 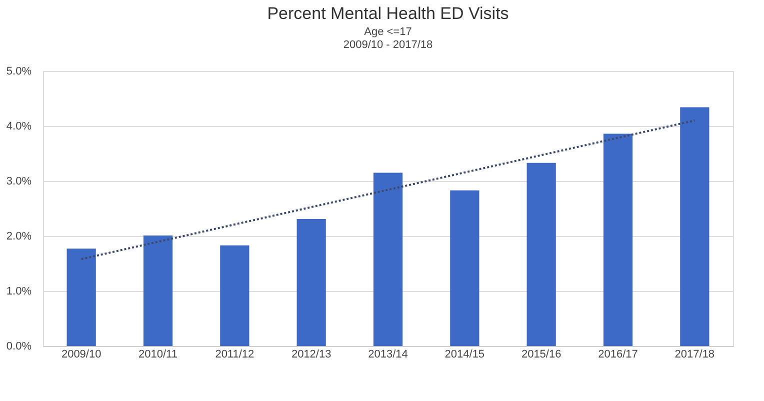 What do you see at coordinates (541, 354) in the screenshot?
I see `x-tick-label: 2015/16` at bounding box center [541, 354].